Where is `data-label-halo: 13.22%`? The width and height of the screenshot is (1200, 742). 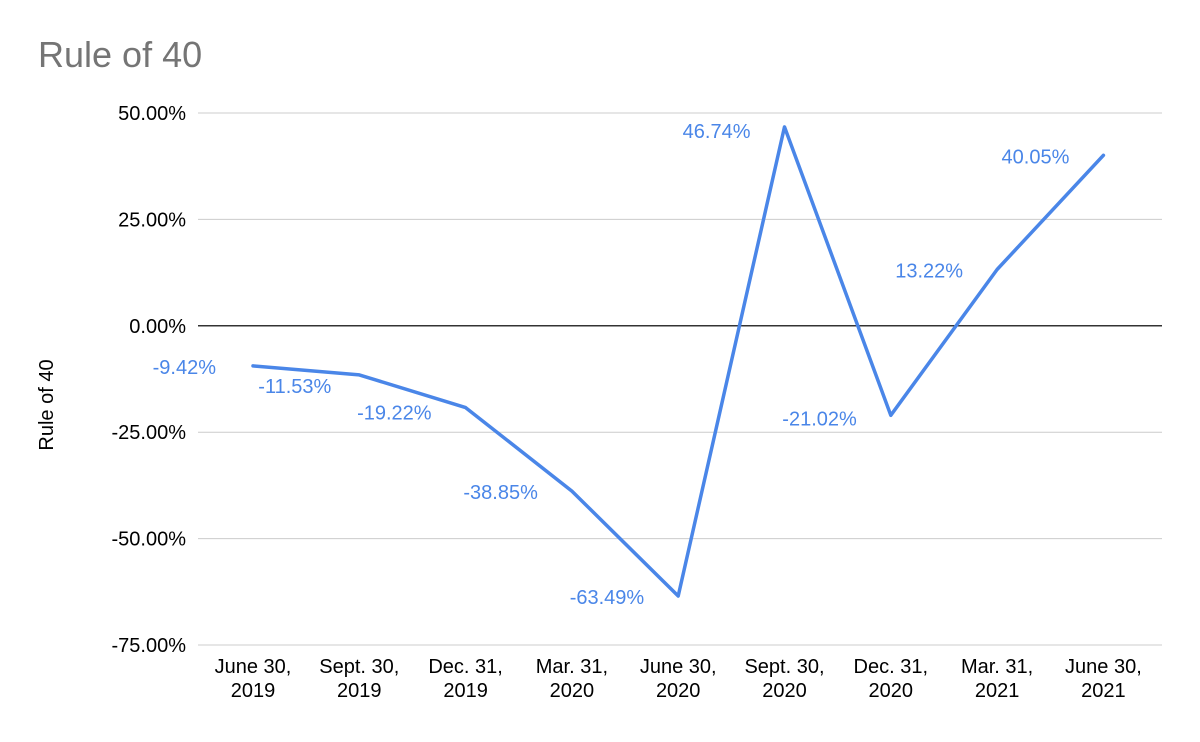 data-label-halo: 13.22% is located at coordinates (929, 272).